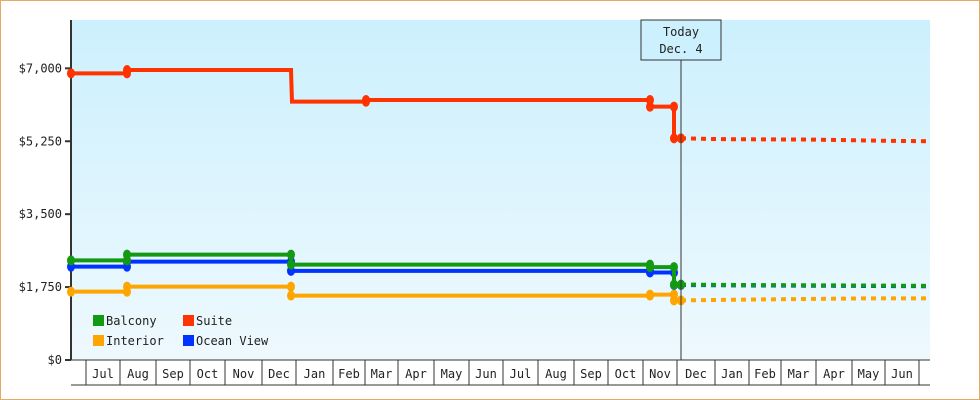 The width and height of the screenshot is (980, 400). Describe the element at coordinates (188, 320) in the screenshot. I see `legend-swatch-suite` at that location.